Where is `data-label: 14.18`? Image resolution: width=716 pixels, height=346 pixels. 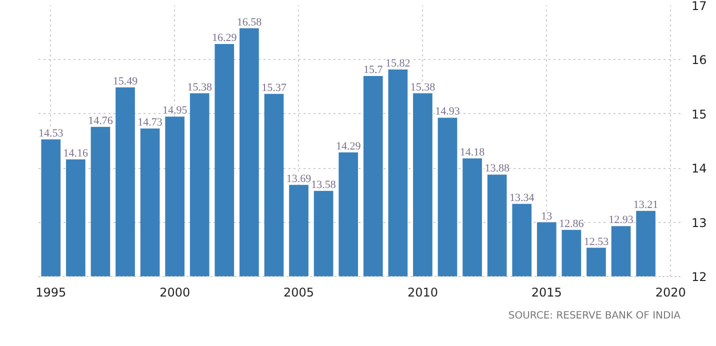 data-label: 14.18 is located at coordinates (473, 152).